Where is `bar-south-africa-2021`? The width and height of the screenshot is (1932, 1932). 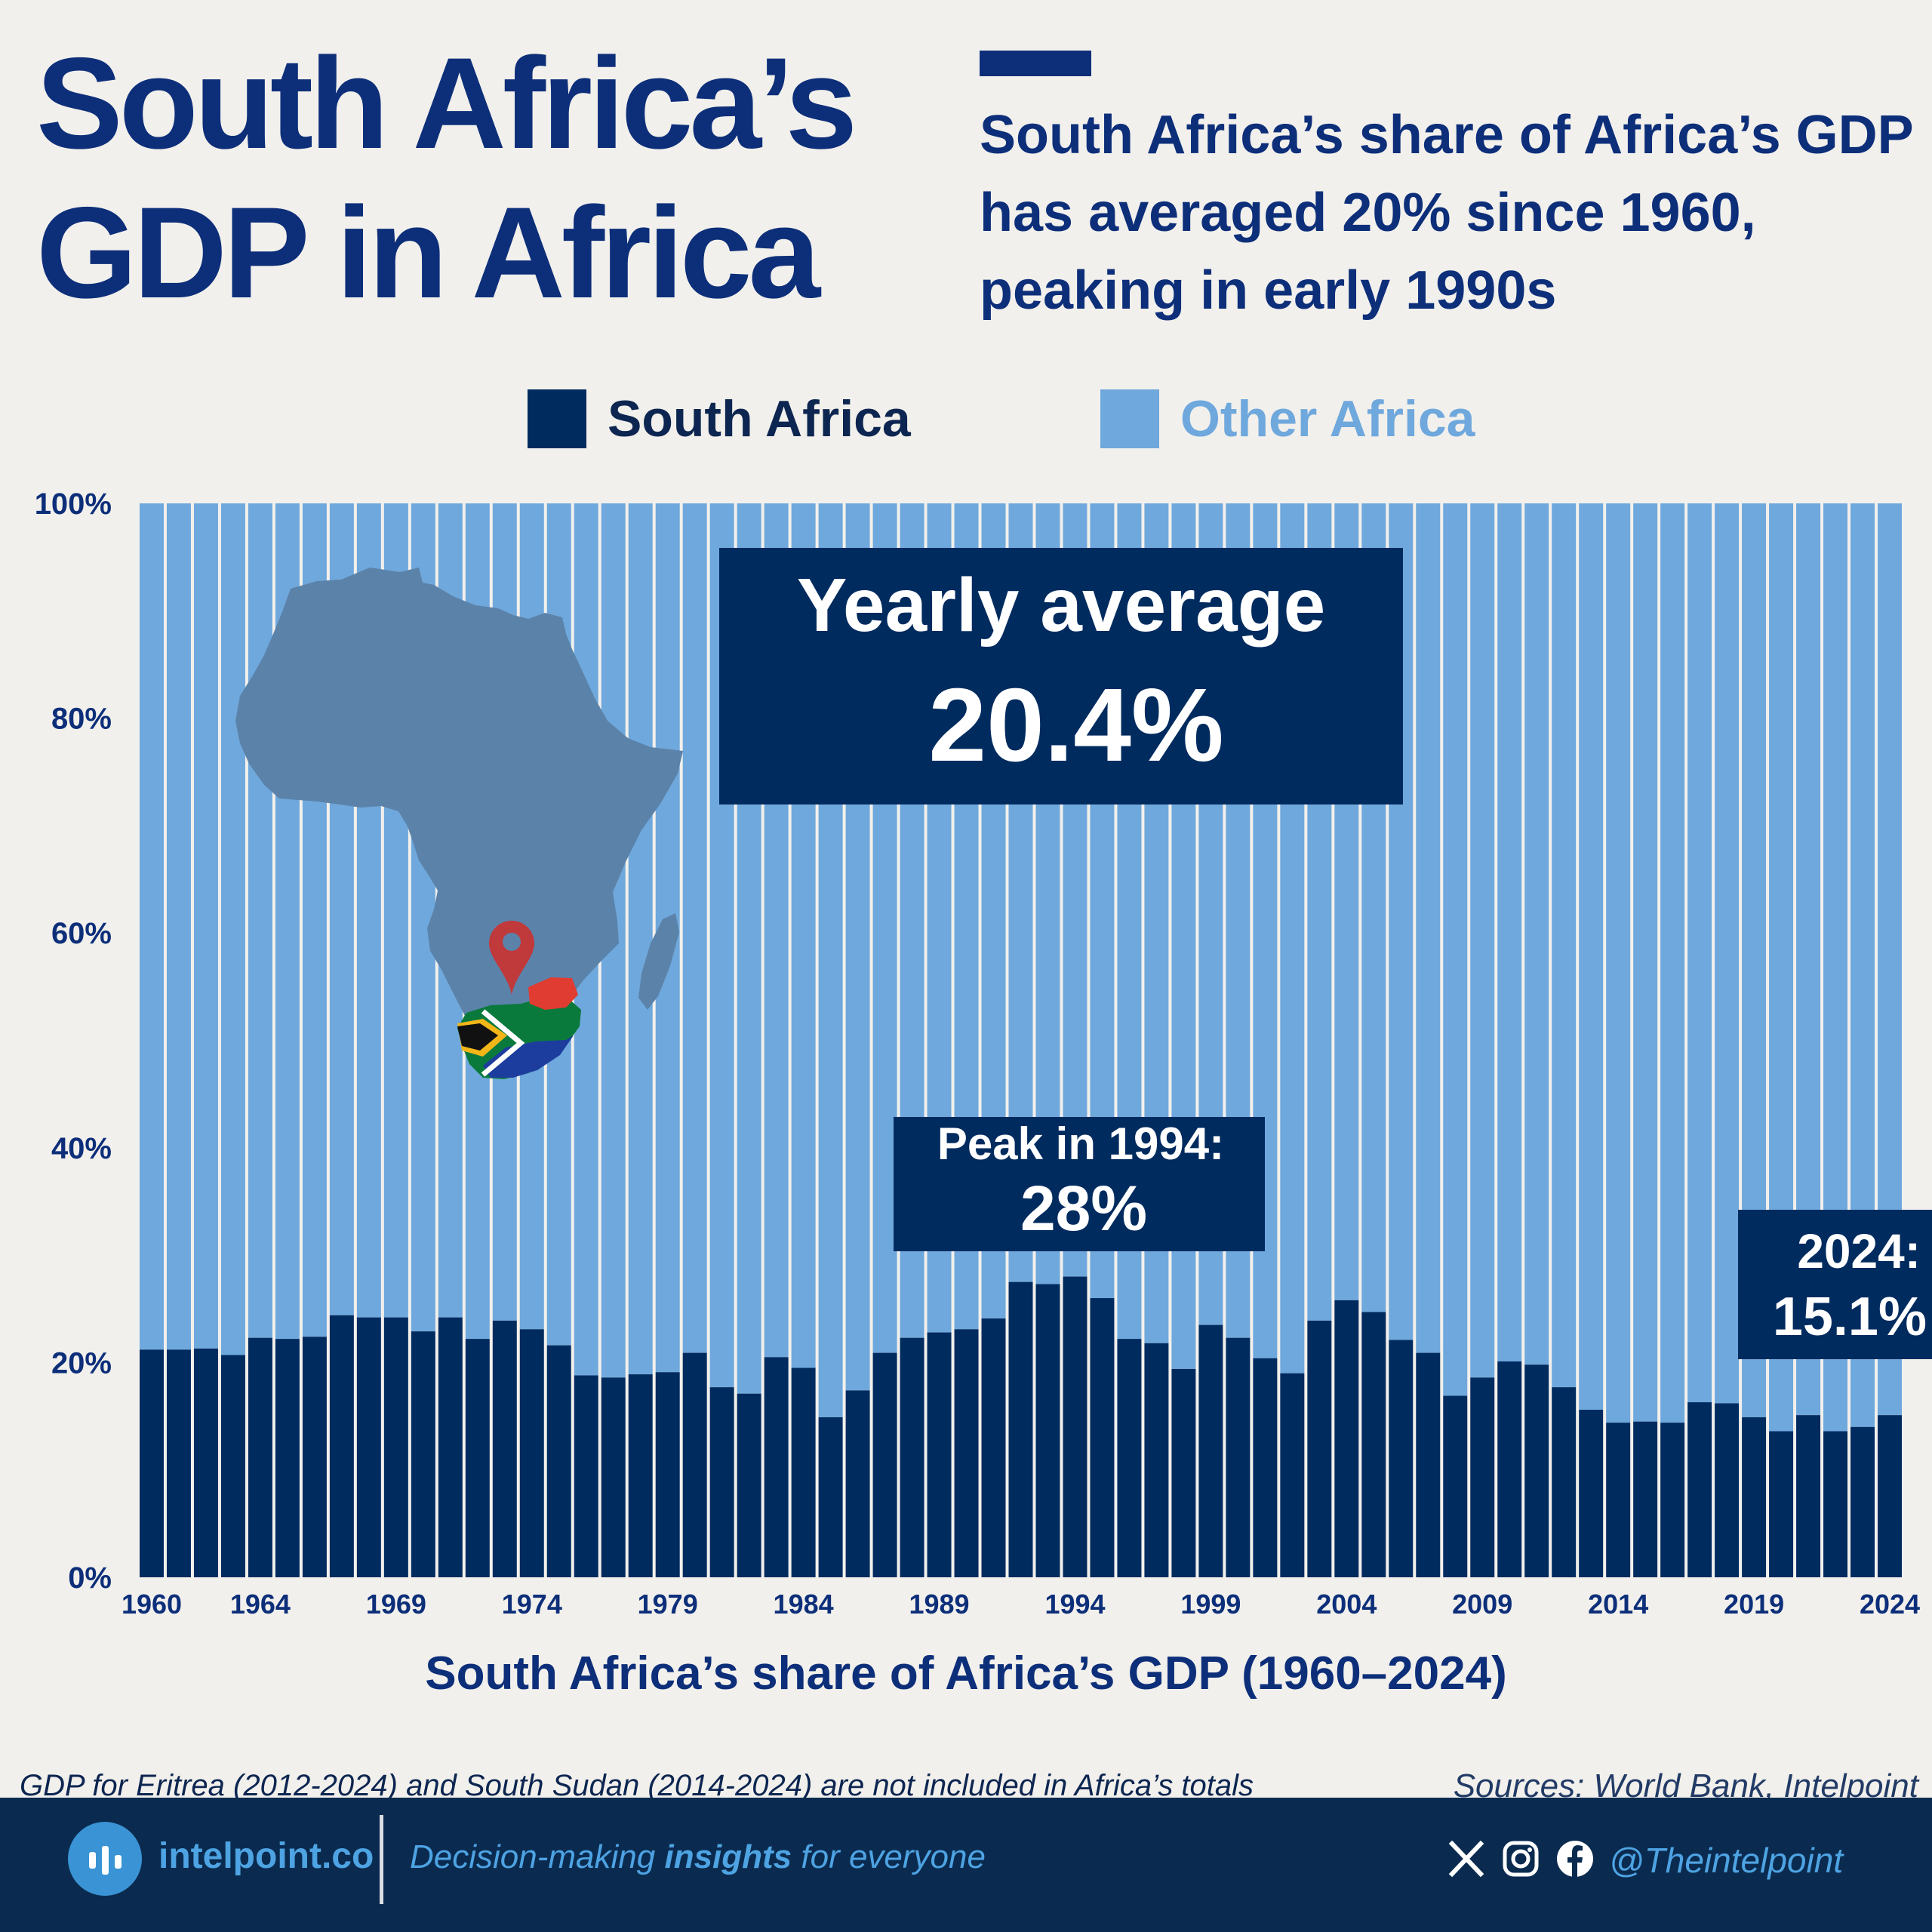
bar-south-africa-2021 is located at coordinates (1808, 1496).